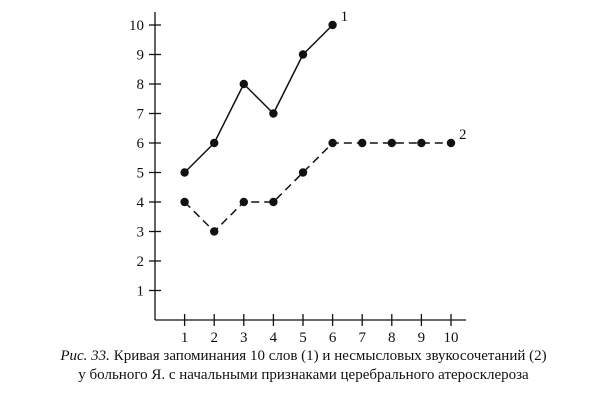 The height and width of the screenshot is (403, 607). Describe the element at coordinates (141, 262) in the screenshot. I see `y-tick-label-2: 2` at that location.